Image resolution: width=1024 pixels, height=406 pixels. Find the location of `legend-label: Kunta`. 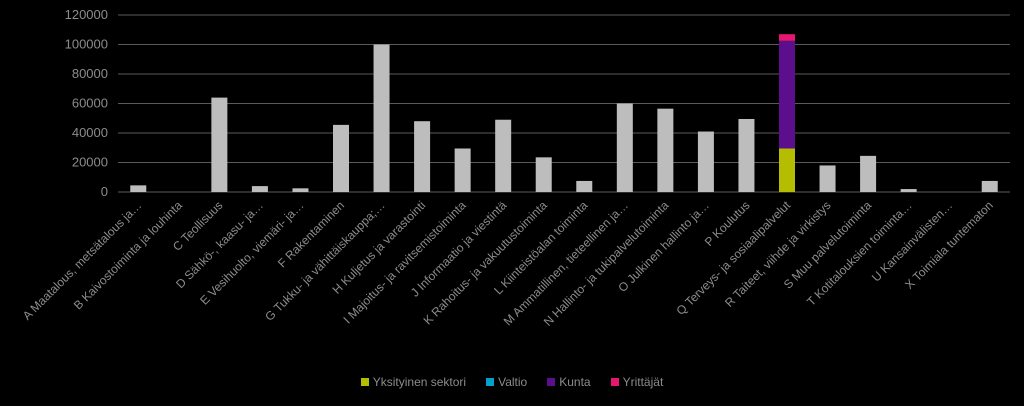

legend-label: Kunta is located at coordinates (575, 382).